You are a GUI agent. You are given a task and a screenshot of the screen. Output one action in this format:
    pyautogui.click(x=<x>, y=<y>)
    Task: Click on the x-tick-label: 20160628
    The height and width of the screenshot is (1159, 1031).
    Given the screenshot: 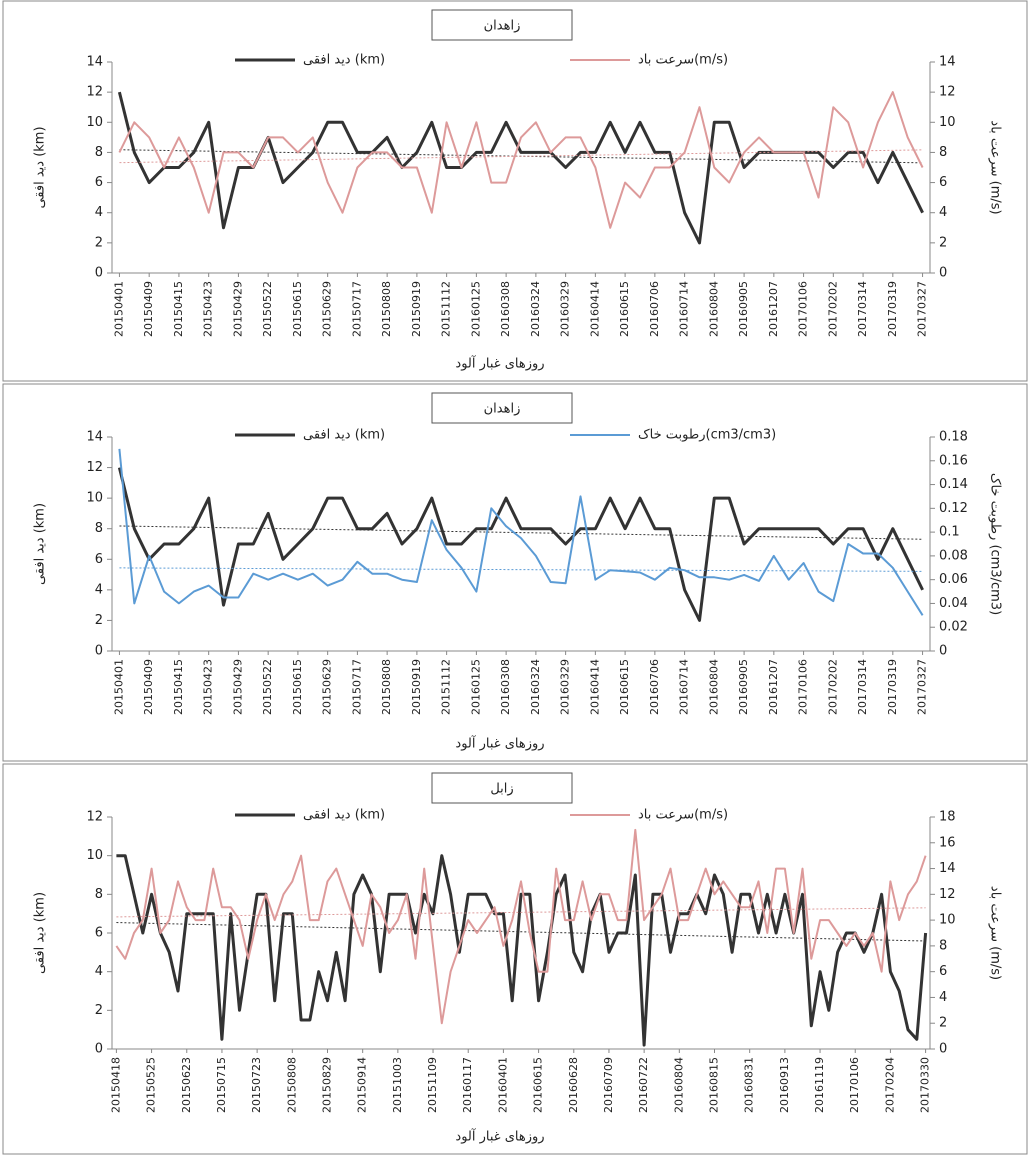 What is the action you would take?
    pyautogui.click(x=573, y=1085)
    